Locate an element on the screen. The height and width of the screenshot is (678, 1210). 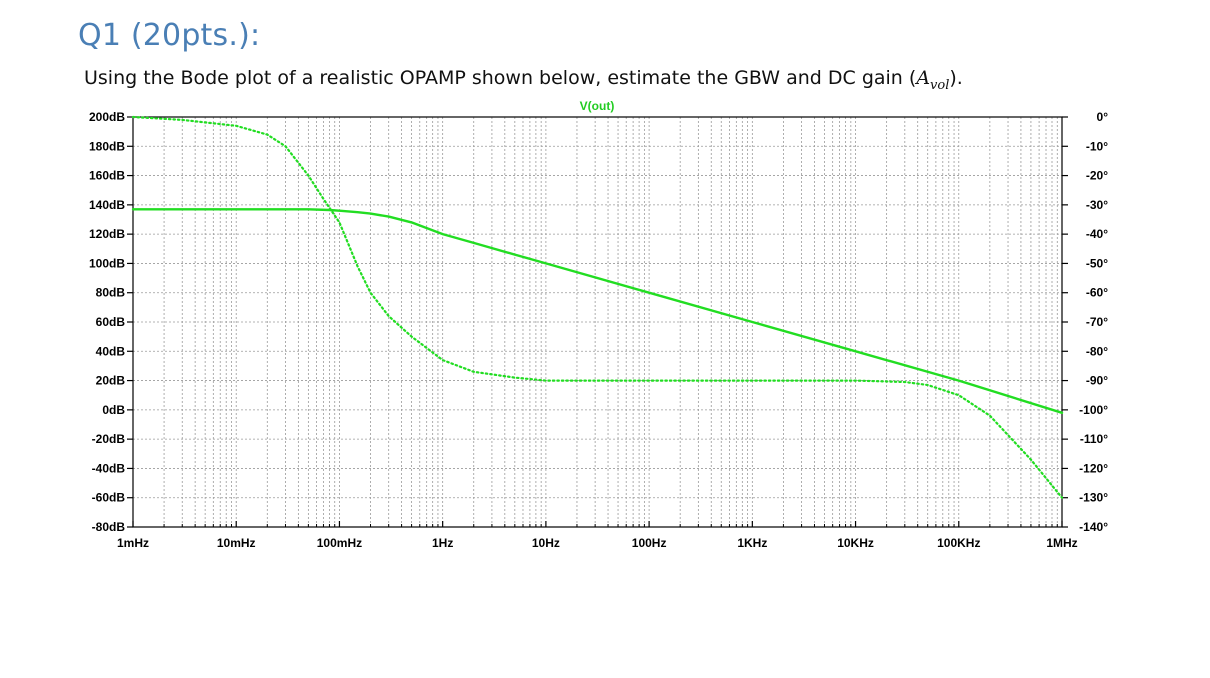
y-left-tick-label: 100dB is located at coordinates (107, 263).